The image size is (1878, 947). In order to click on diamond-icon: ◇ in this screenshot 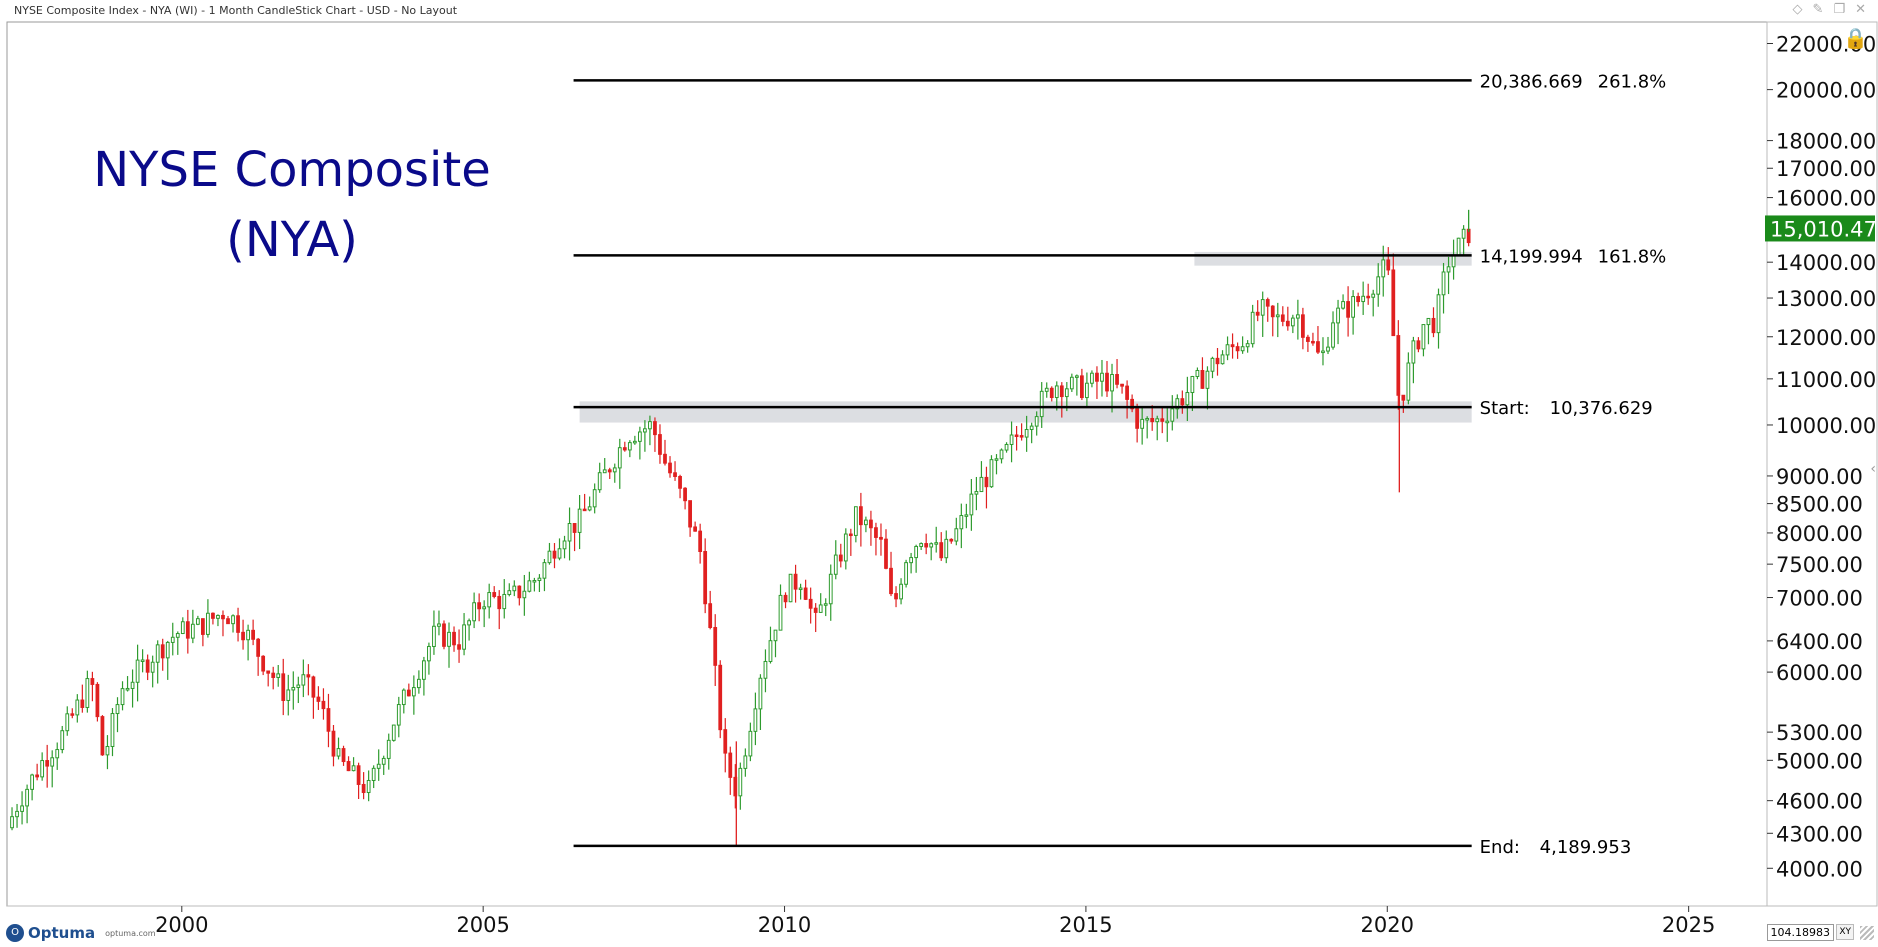, I will do `click(1797, 9)`.